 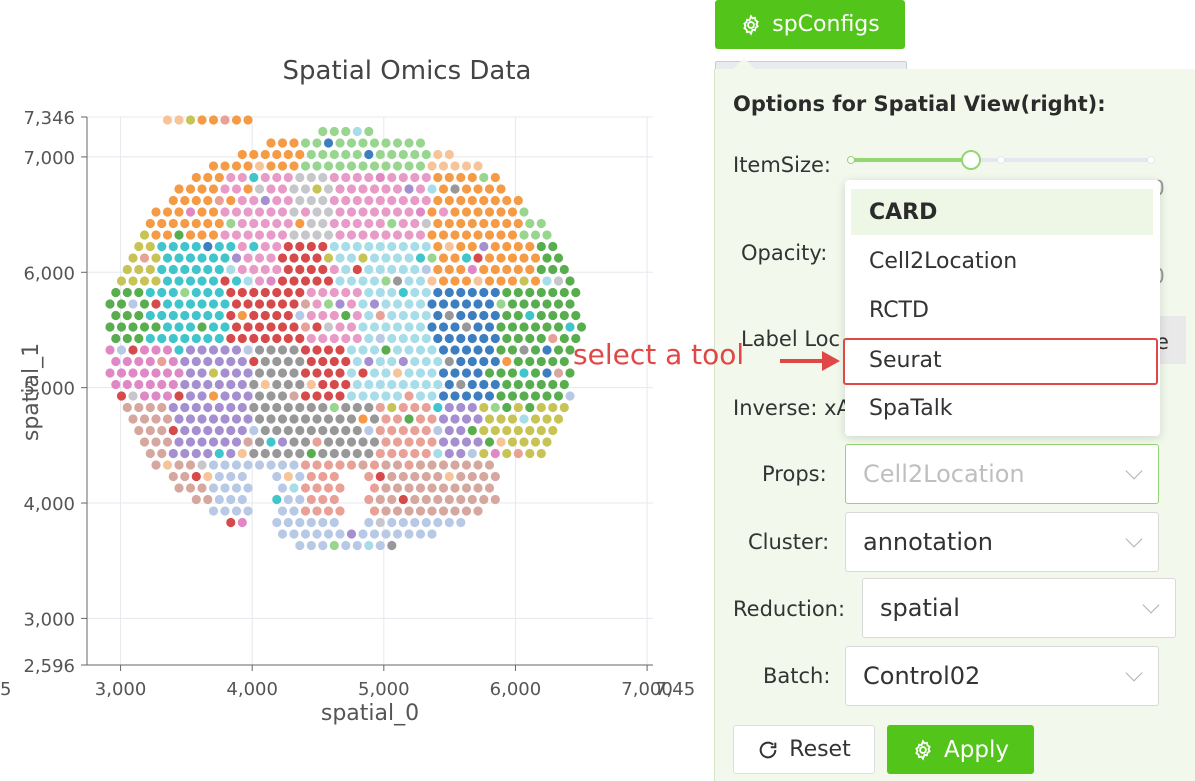 What do you see at coordinates (1173, 340) in the screenshot?
I see `label-location-control` at bounding box center [1173, 340].